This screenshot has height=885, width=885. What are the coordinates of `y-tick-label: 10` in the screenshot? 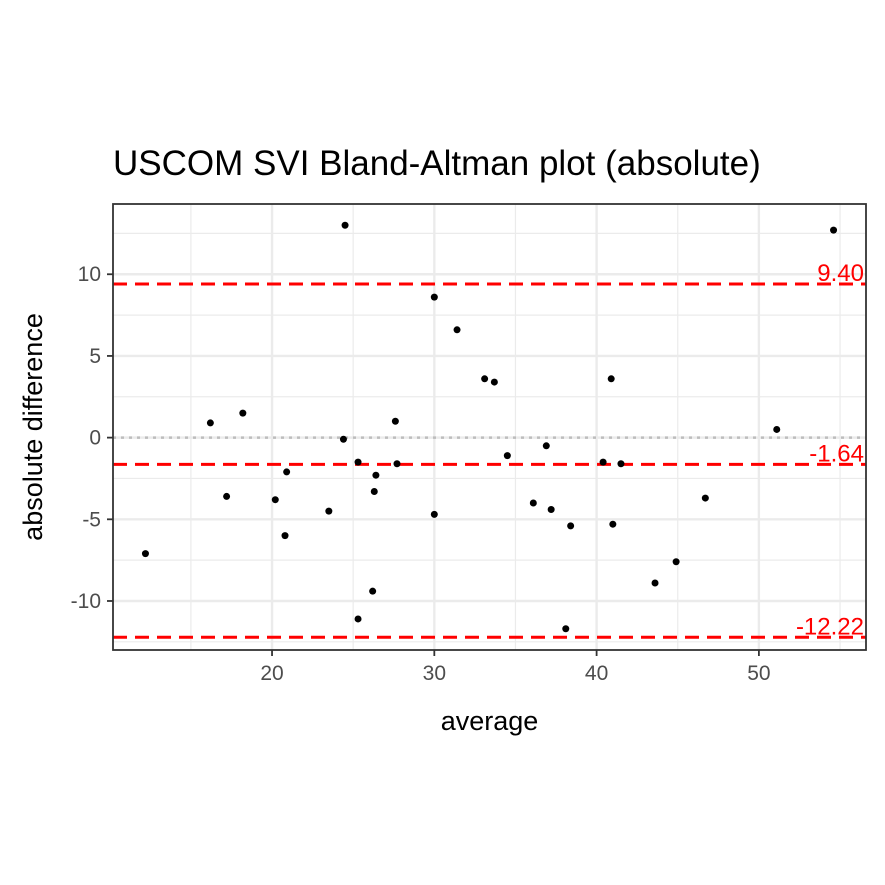 It's located at (89, 274).